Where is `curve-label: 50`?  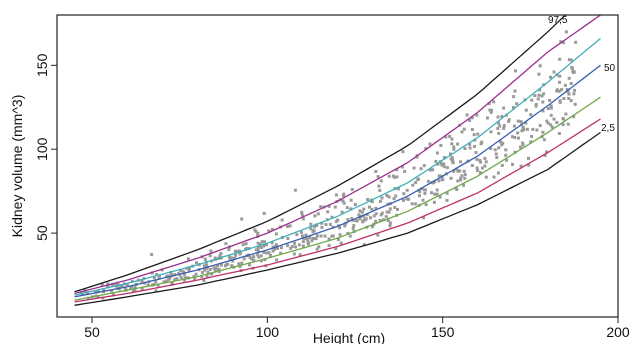
curve-label: 50 is located at coordinates (610, 68).